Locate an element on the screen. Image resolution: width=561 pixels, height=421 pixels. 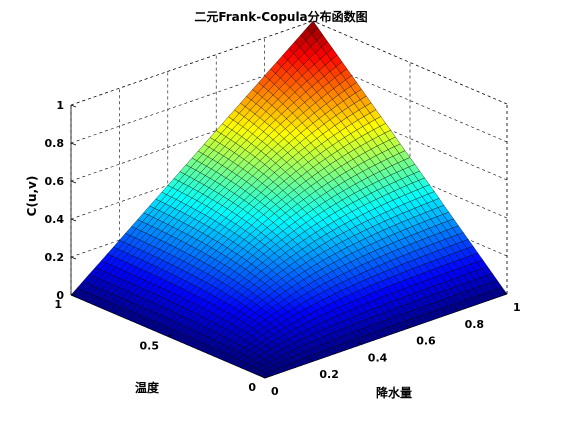
chart-title: 二元Frank-Copula分布函数图 is located at coordinates (280, 16).